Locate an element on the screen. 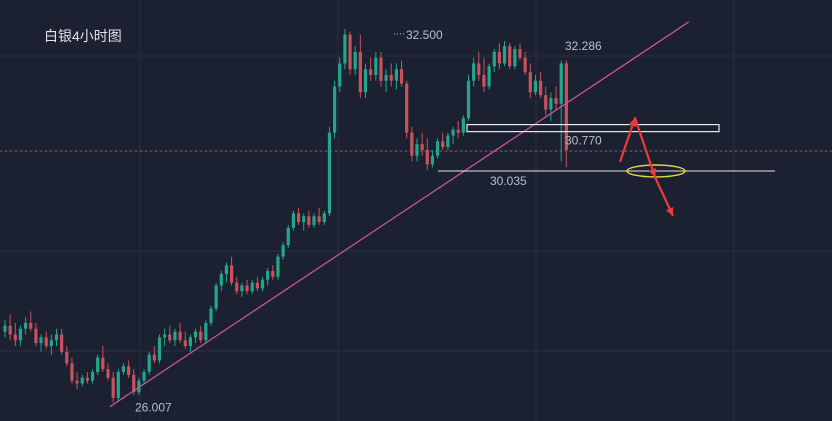 Image resolution: width=832 pixels, height=421 pixels. arrow-head-up is located at coordinates (632, 122).